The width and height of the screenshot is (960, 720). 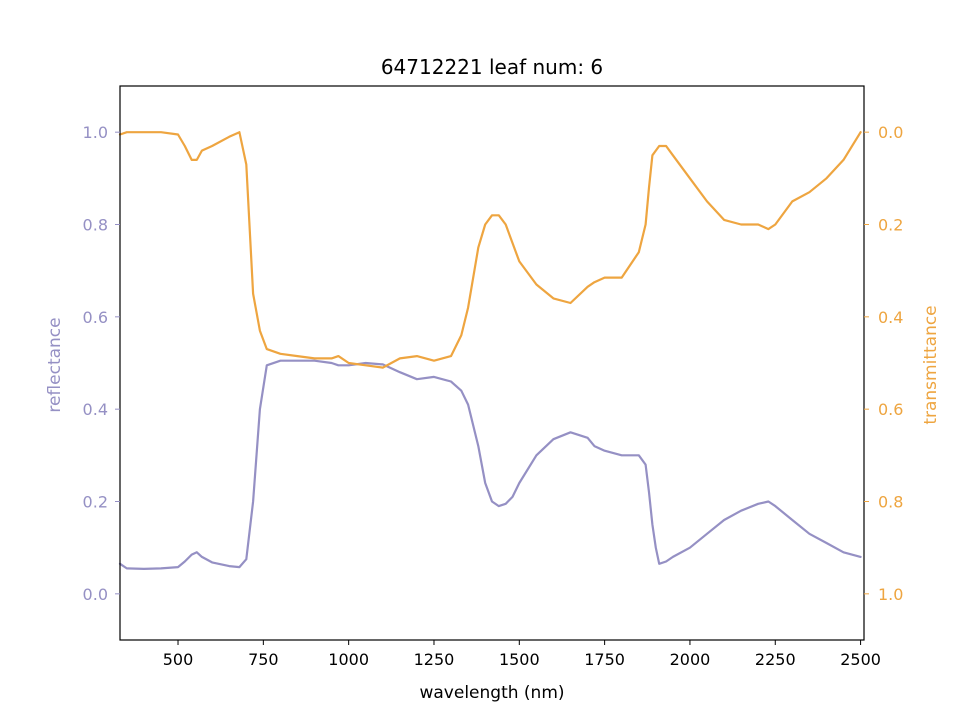 I want to click on x-tick-label: 750, so click(x=263, y=659).